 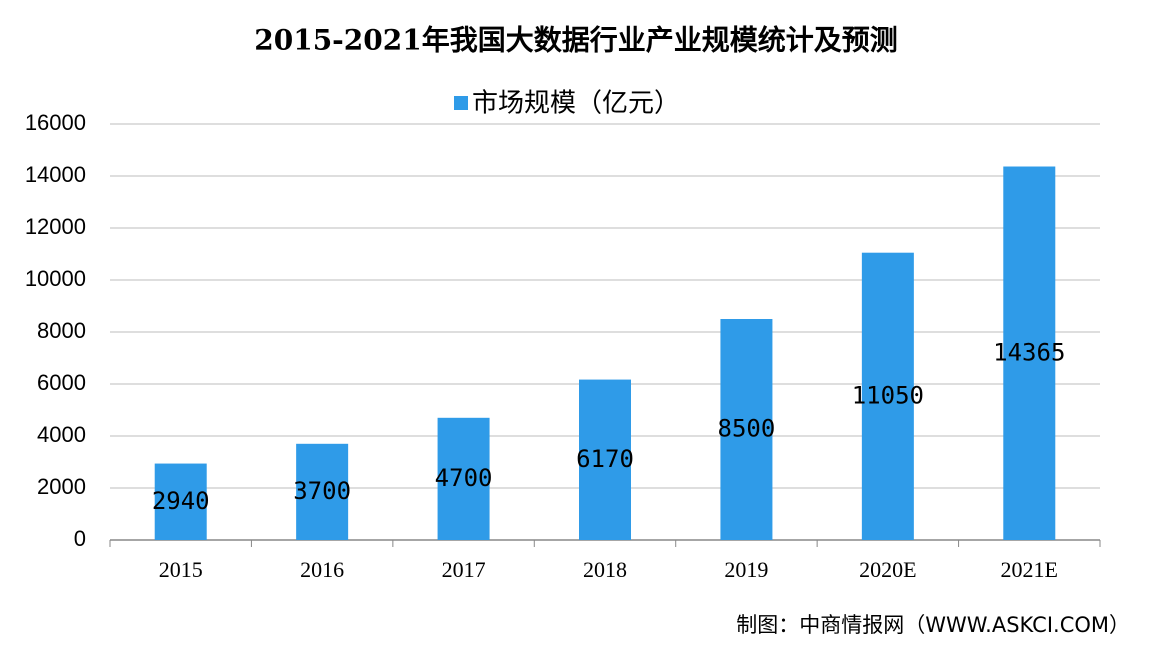 I want to click on x-tick-label: 2021E, so click(x=1029, y=569).